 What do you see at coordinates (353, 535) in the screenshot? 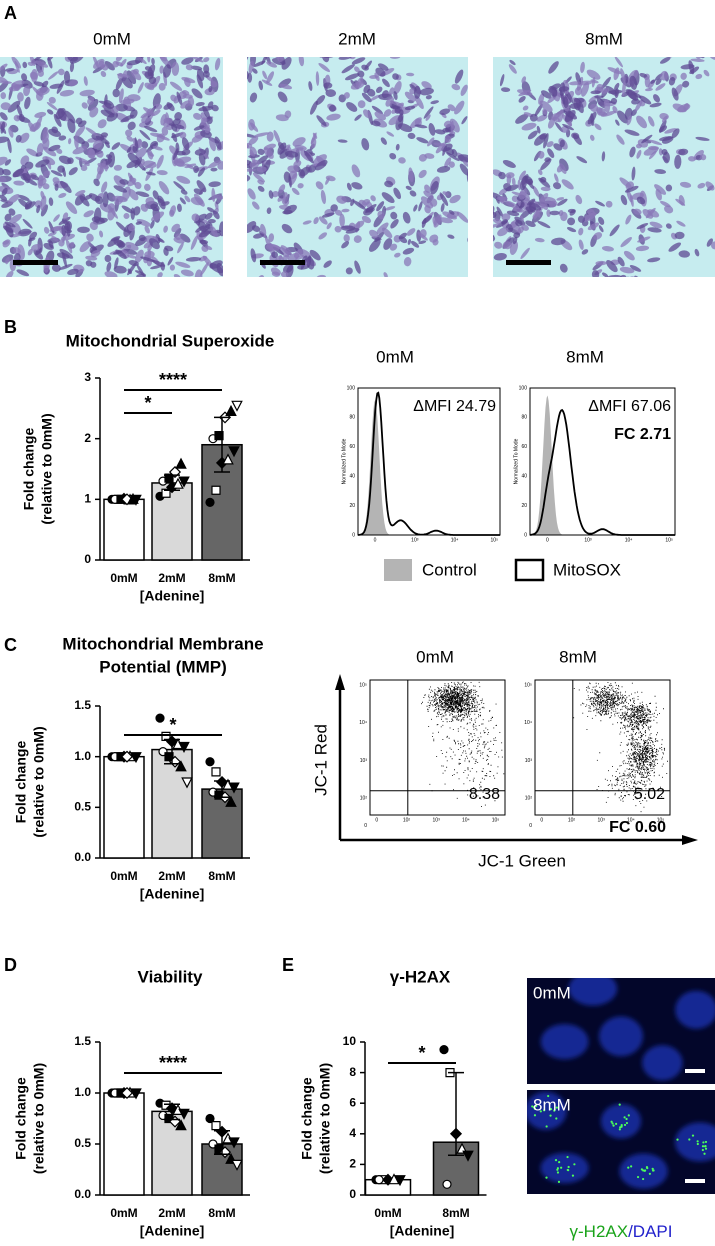
I see `y-tick-label: 0` at bounding box center [353, 535].